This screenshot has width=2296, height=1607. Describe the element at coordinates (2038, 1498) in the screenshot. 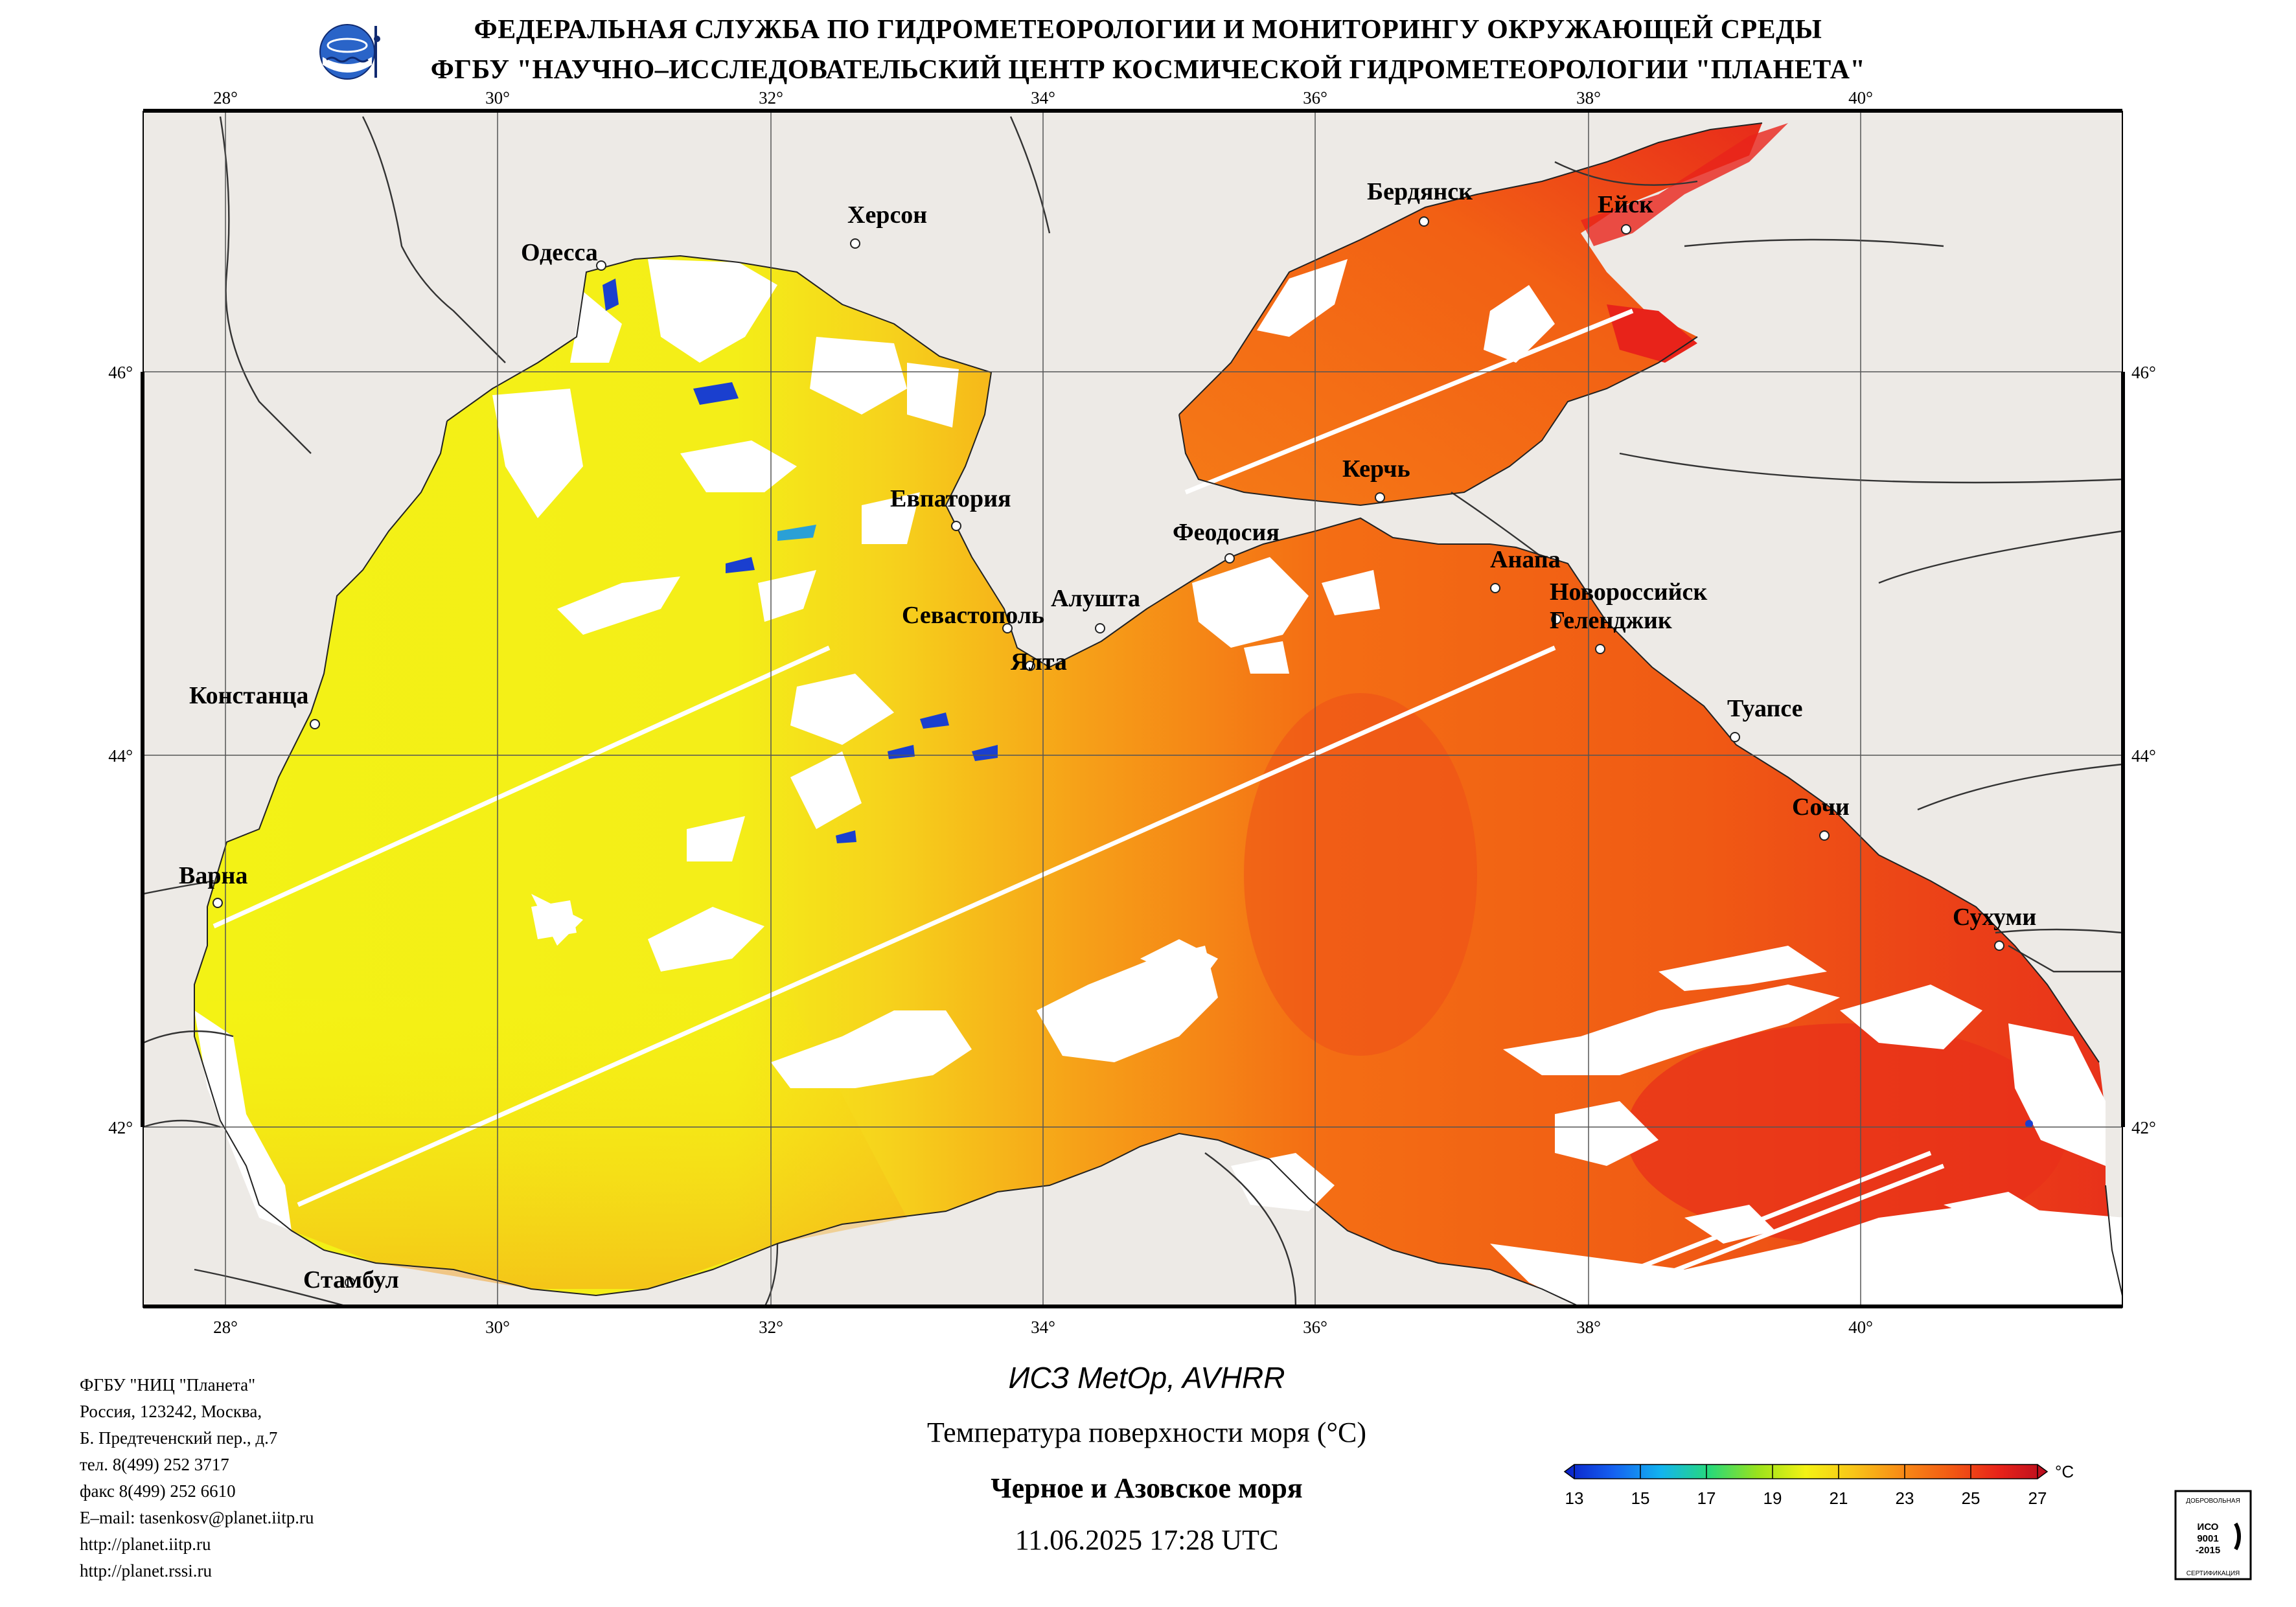

I see `colorbar-tick-label: 27` at that location.